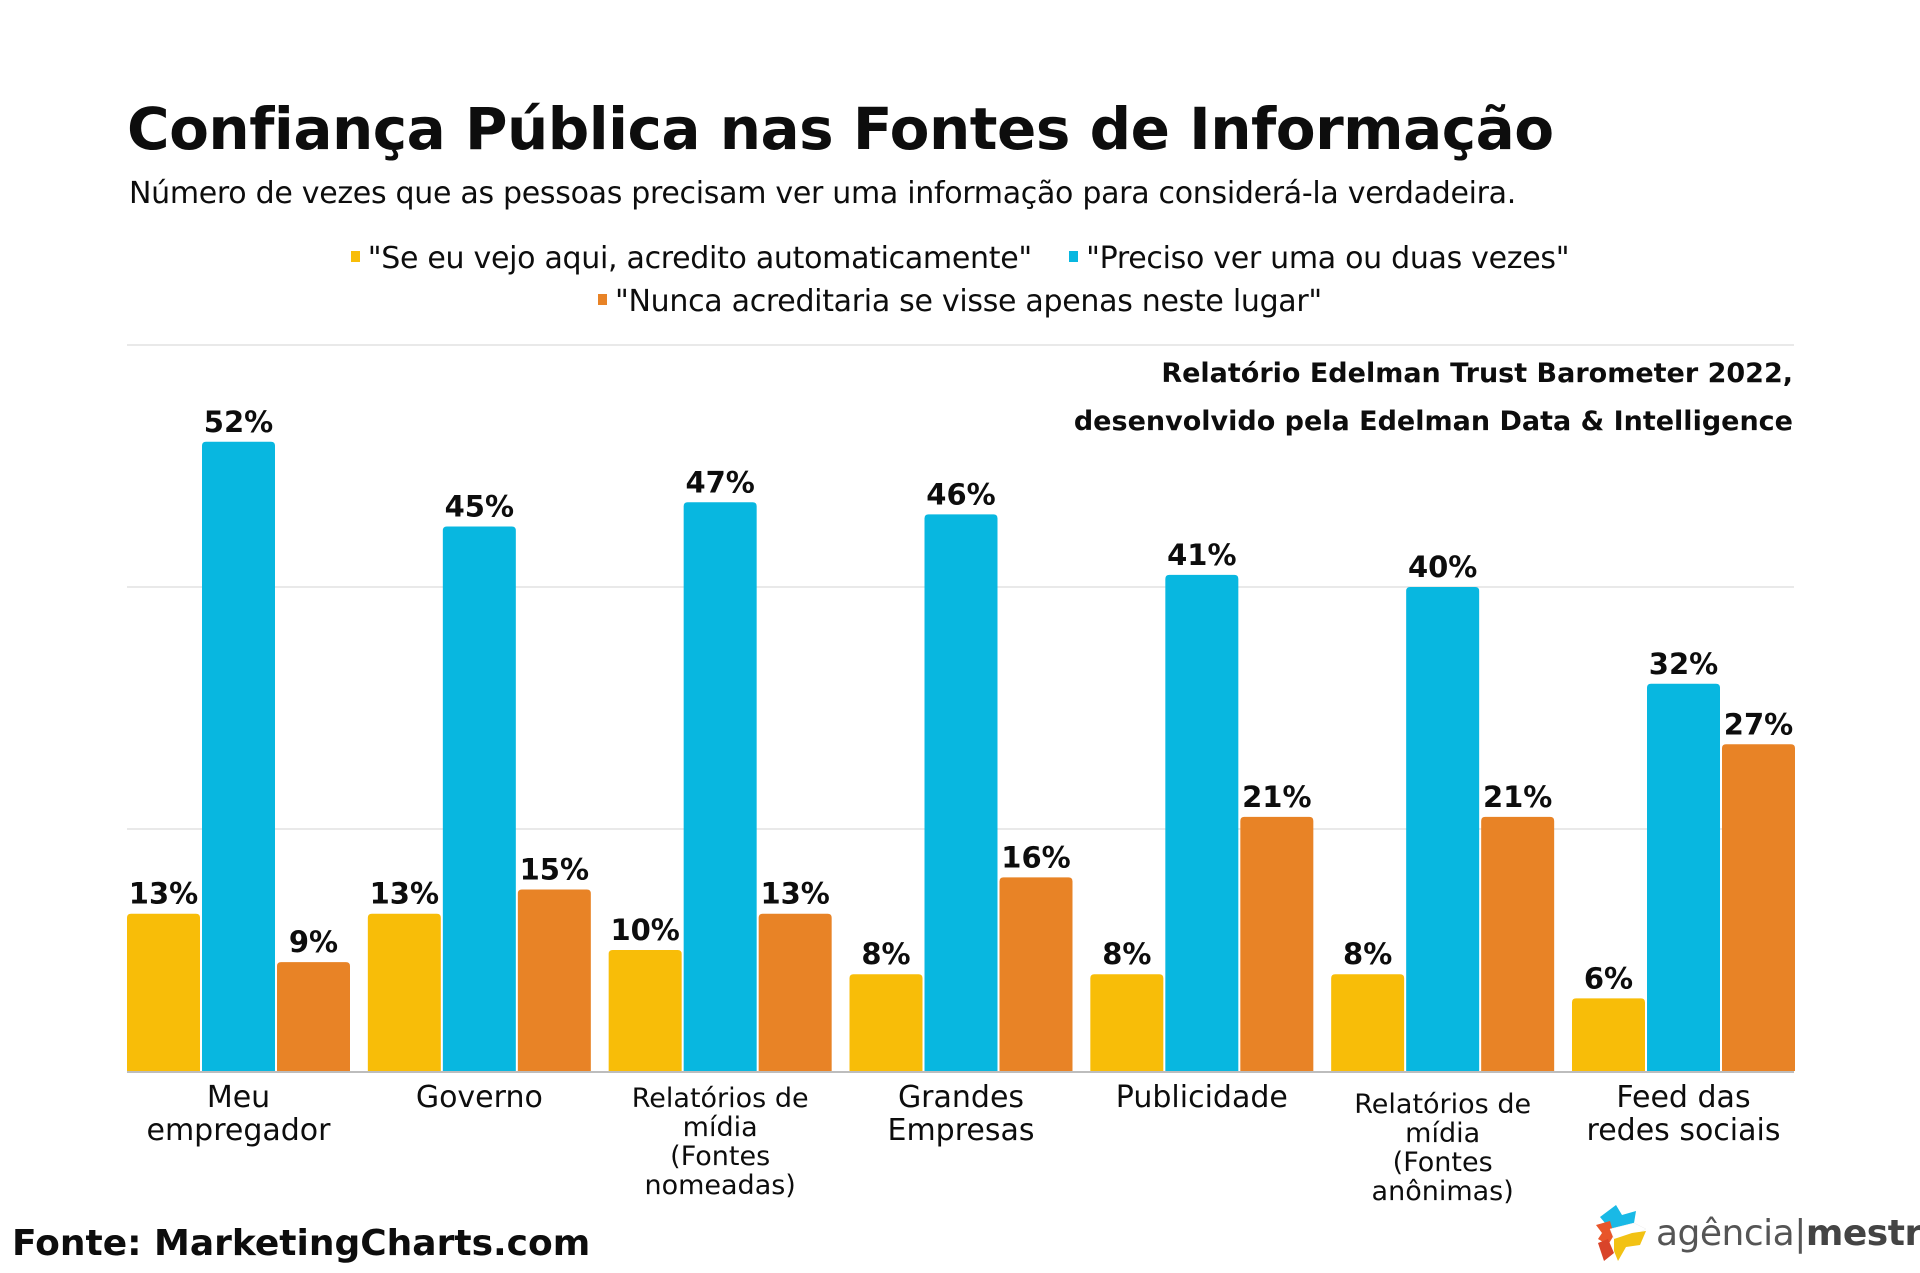 This screenshot has width=1920, height=1273. Describe the element at coordinates (1328, 258) in the screenshot. I see `legend-label: "Preciso ver uma ou duas vezes"` at that location.